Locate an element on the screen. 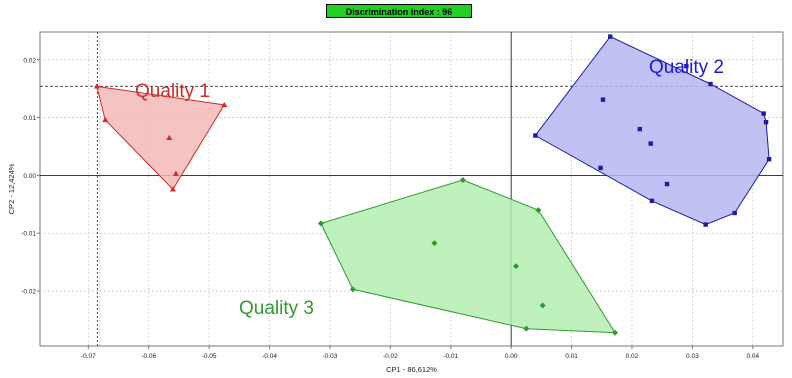 The image size is (792, 378). y-tick-label: 0.00 is located at coordinates (29, 176).